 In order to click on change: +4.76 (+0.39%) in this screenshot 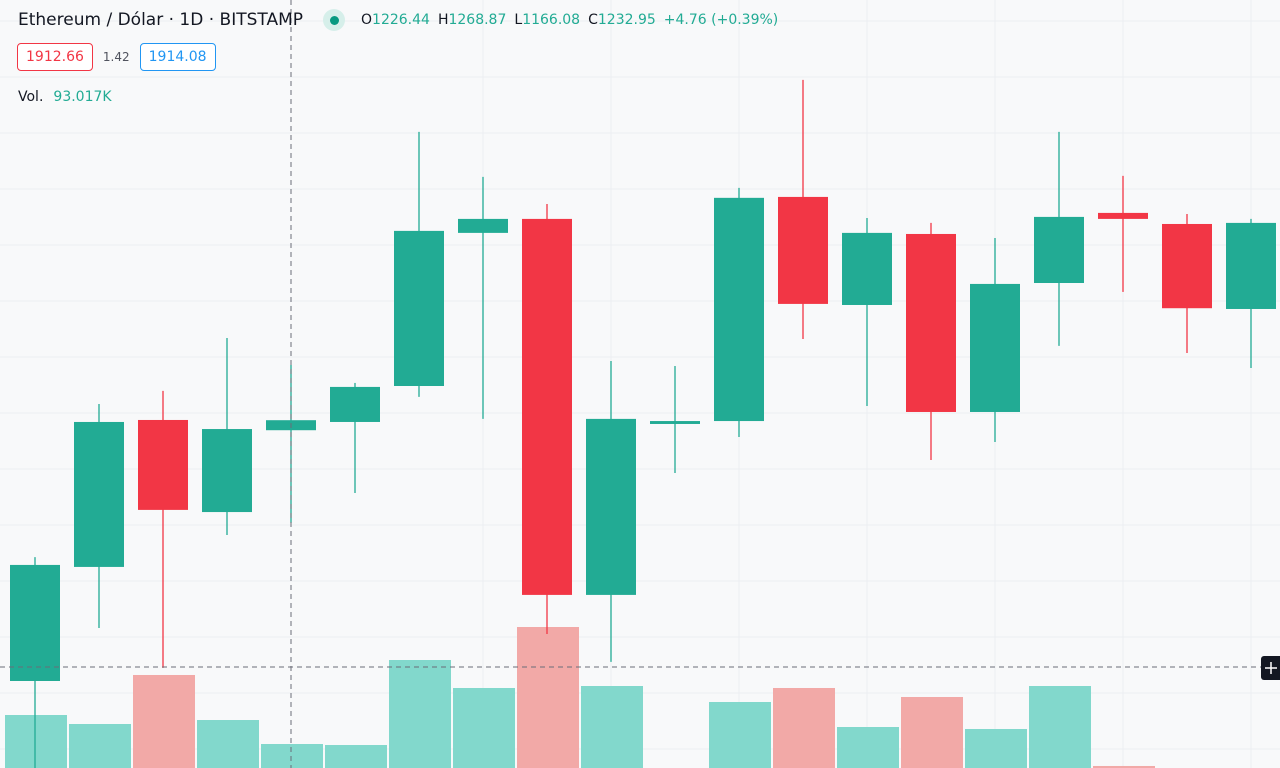, I will do `click(721, 20)`.